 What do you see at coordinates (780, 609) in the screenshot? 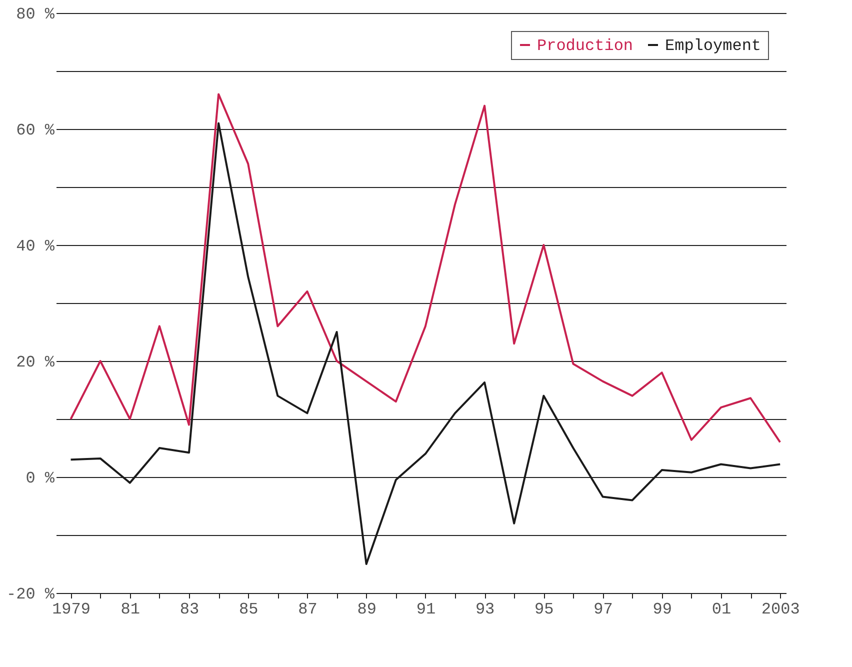
I see `x-tick-label: 2003` at bounding box center [780, 609].